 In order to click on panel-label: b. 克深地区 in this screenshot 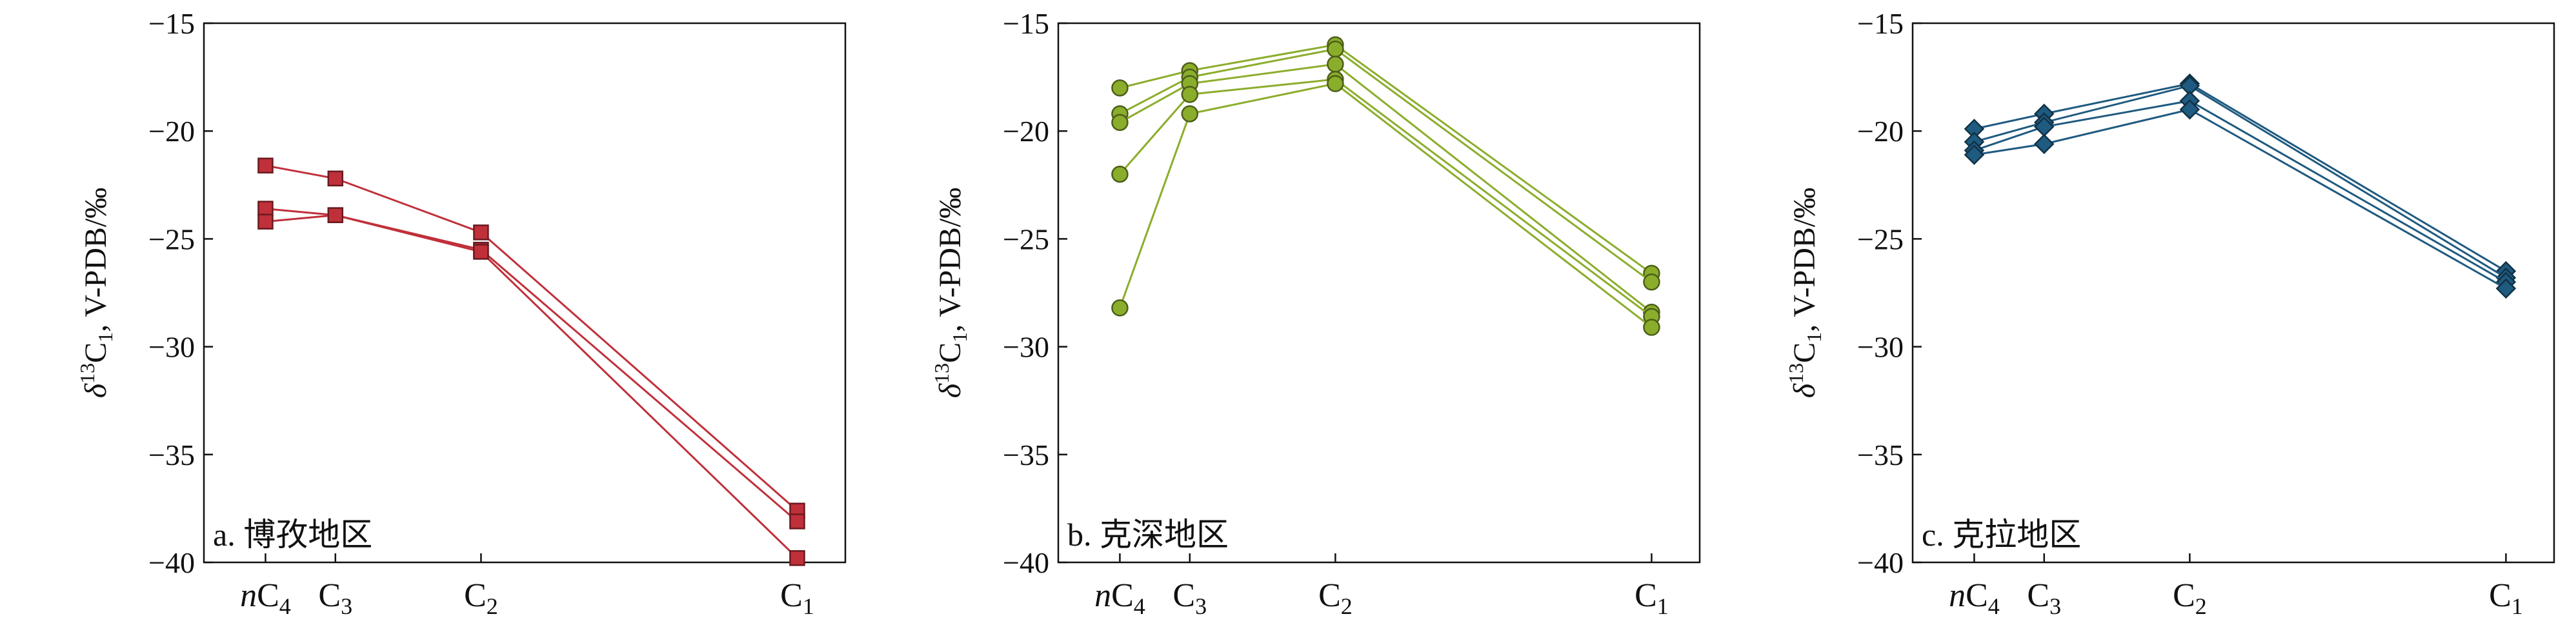, I will do `click(1148, 535)`.